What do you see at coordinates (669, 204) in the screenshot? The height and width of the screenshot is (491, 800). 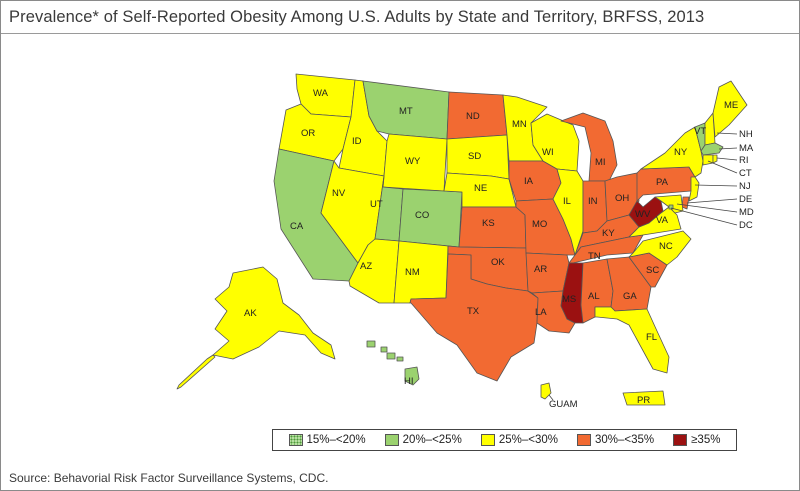 I see `state-MD` at bounding box center [669, 204].